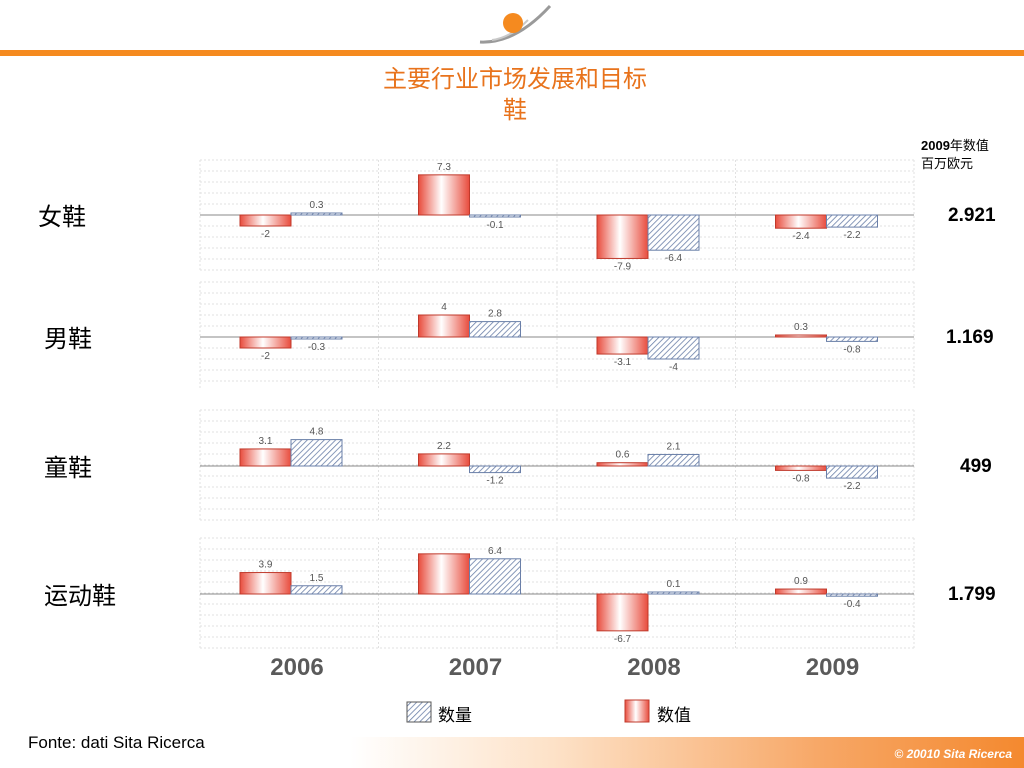 The width and height of the screenshot is (1024, 768). Describe the element at coordinates (419, 712) in the screenshot. I see `legend-swatch-quantity` at that location.